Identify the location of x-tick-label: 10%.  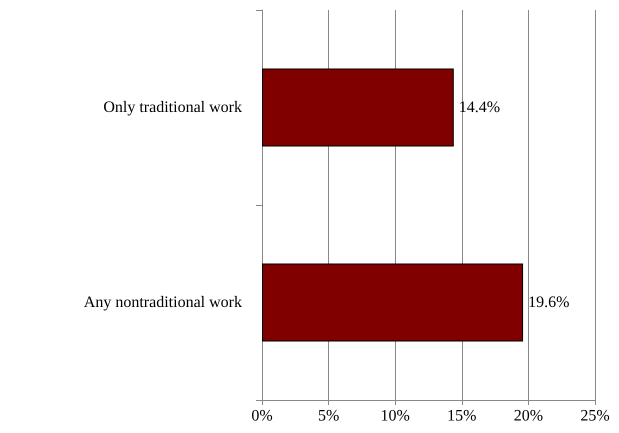
(395, 416).